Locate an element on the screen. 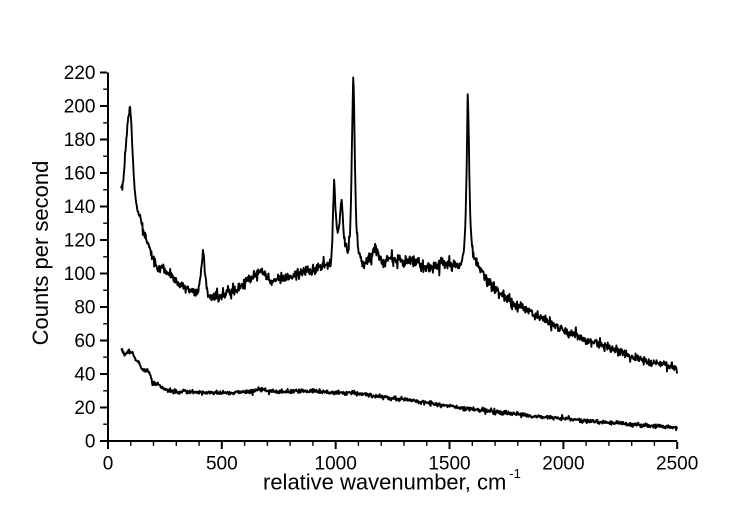  svg-text: 2500 is located at coordinates (677, 464).